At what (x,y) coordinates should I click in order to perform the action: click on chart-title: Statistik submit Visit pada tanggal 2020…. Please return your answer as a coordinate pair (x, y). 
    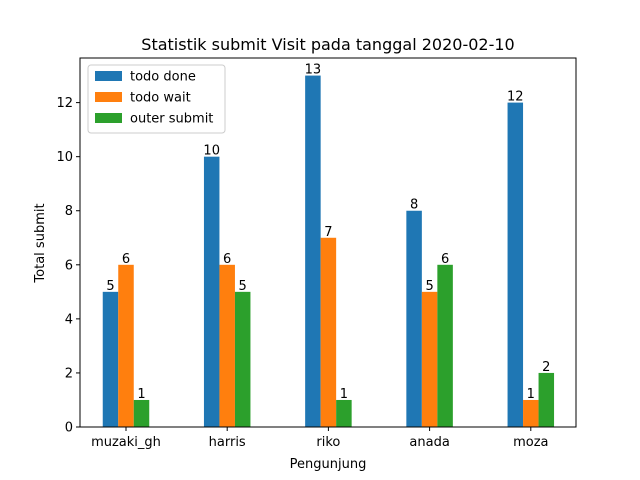
    Looking at the image, I should click on (327, 44).